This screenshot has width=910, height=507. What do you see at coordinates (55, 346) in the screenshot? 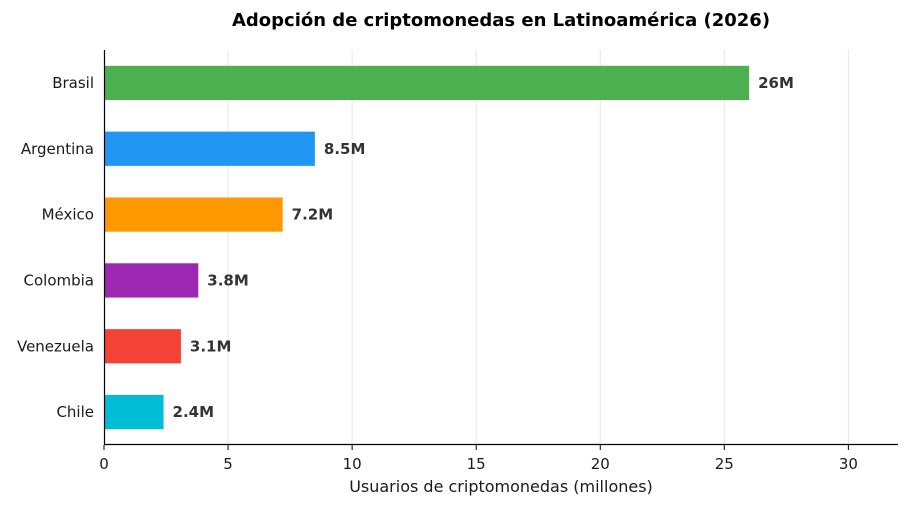
I see `category-label: Venezuela` at bounding box center [55, 346].